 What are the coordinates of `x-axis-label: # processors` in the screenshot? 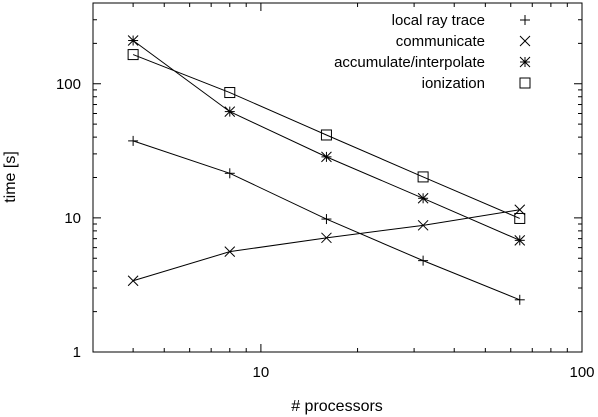 It's located at (337, 406).